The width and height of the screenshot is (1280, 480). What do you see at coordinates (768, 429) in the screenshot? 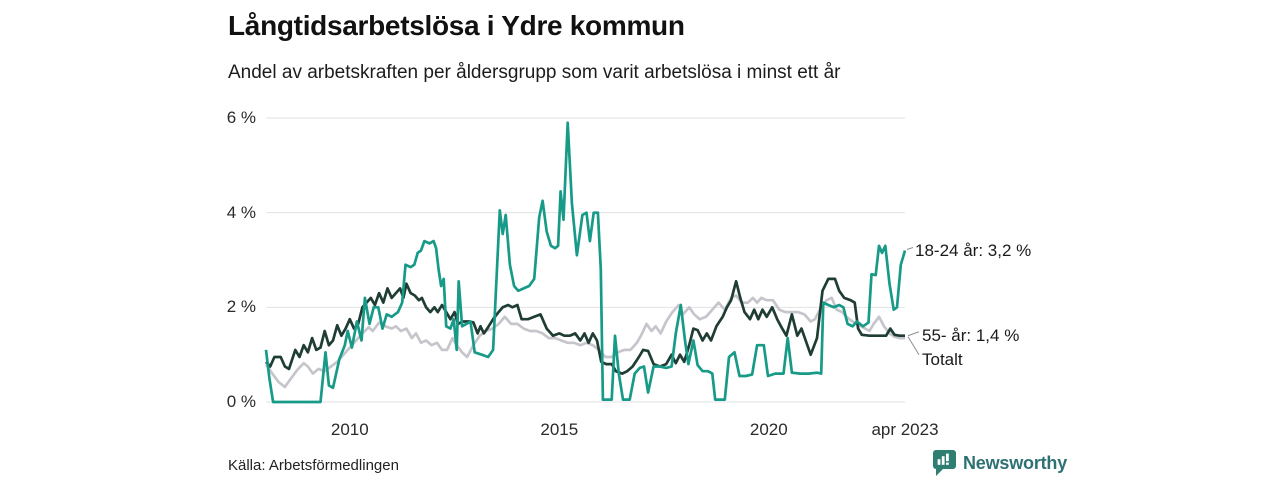
I see `x-axis-tick-2020: 2020` at bounding box center [768, 429].